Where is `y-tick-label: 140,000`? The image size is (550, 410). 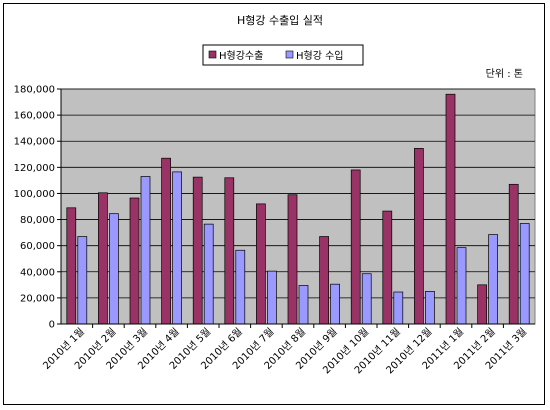 y-tick-label: 140,000 is located at coordinates (34, 142).